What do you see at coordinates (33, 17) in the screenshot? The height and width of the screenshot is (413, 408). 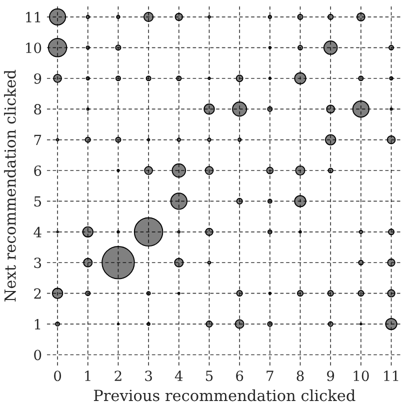 I see `y-tick-label: 11` at bounding box center [33, 17].